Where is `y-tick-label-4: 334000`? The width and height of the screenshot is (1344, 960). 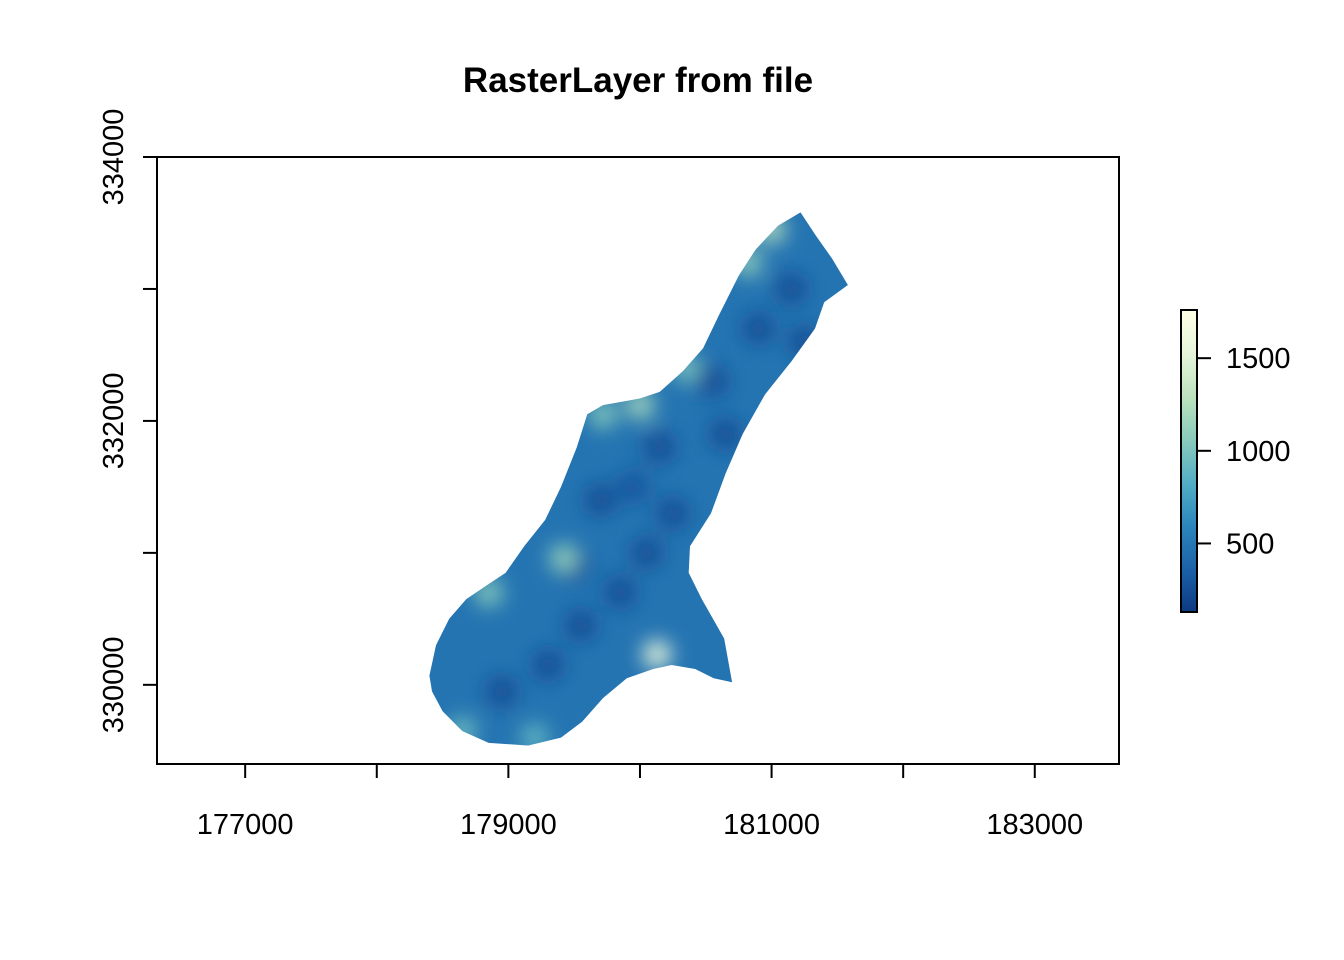
y-tick-label-4: 334000 is located at coordinates (114, 157).